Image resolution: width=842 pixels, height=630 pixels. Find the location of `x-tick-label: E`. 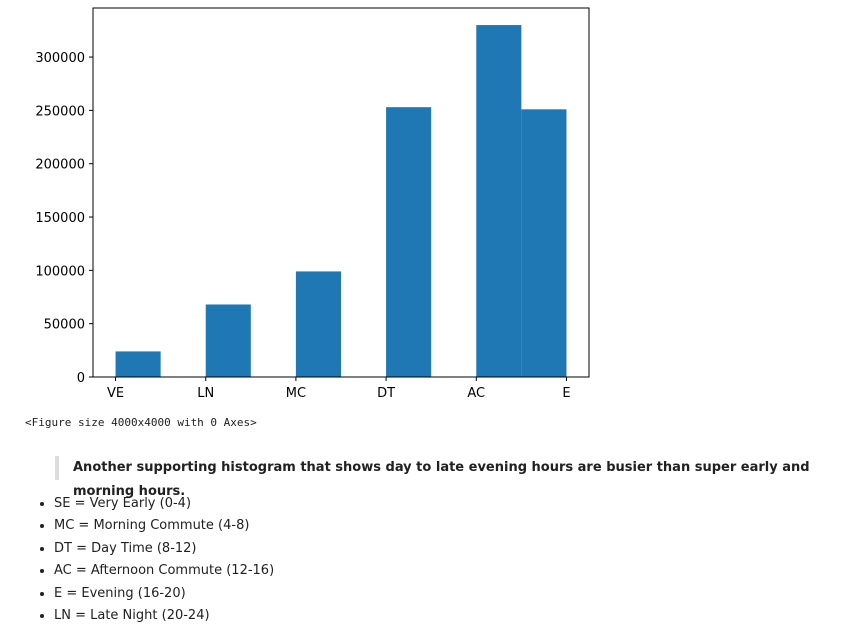

x-tick-label: E is located at coordinates (566, 393).